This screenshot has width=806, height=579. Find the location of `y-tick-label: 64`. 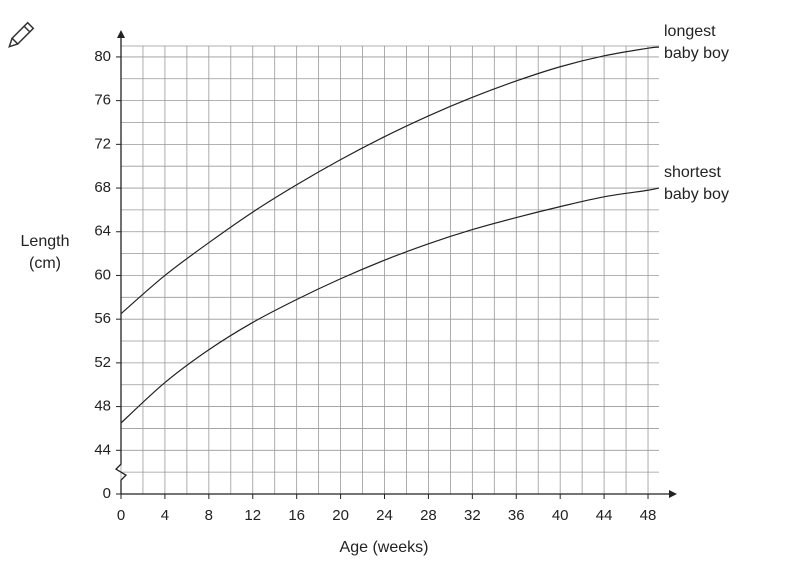

y-tick-label: 64 is located at coordinates (102, 231).